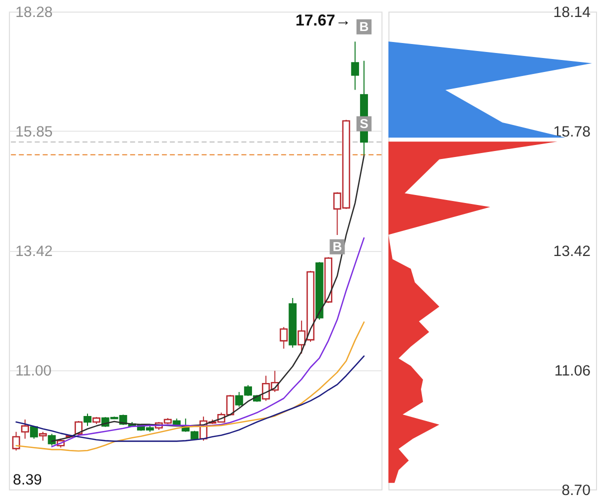 Image resolution: width=601 pixels, height=500 pixels. I want to click on y-tick-label: 15.85, so click(34, 132).